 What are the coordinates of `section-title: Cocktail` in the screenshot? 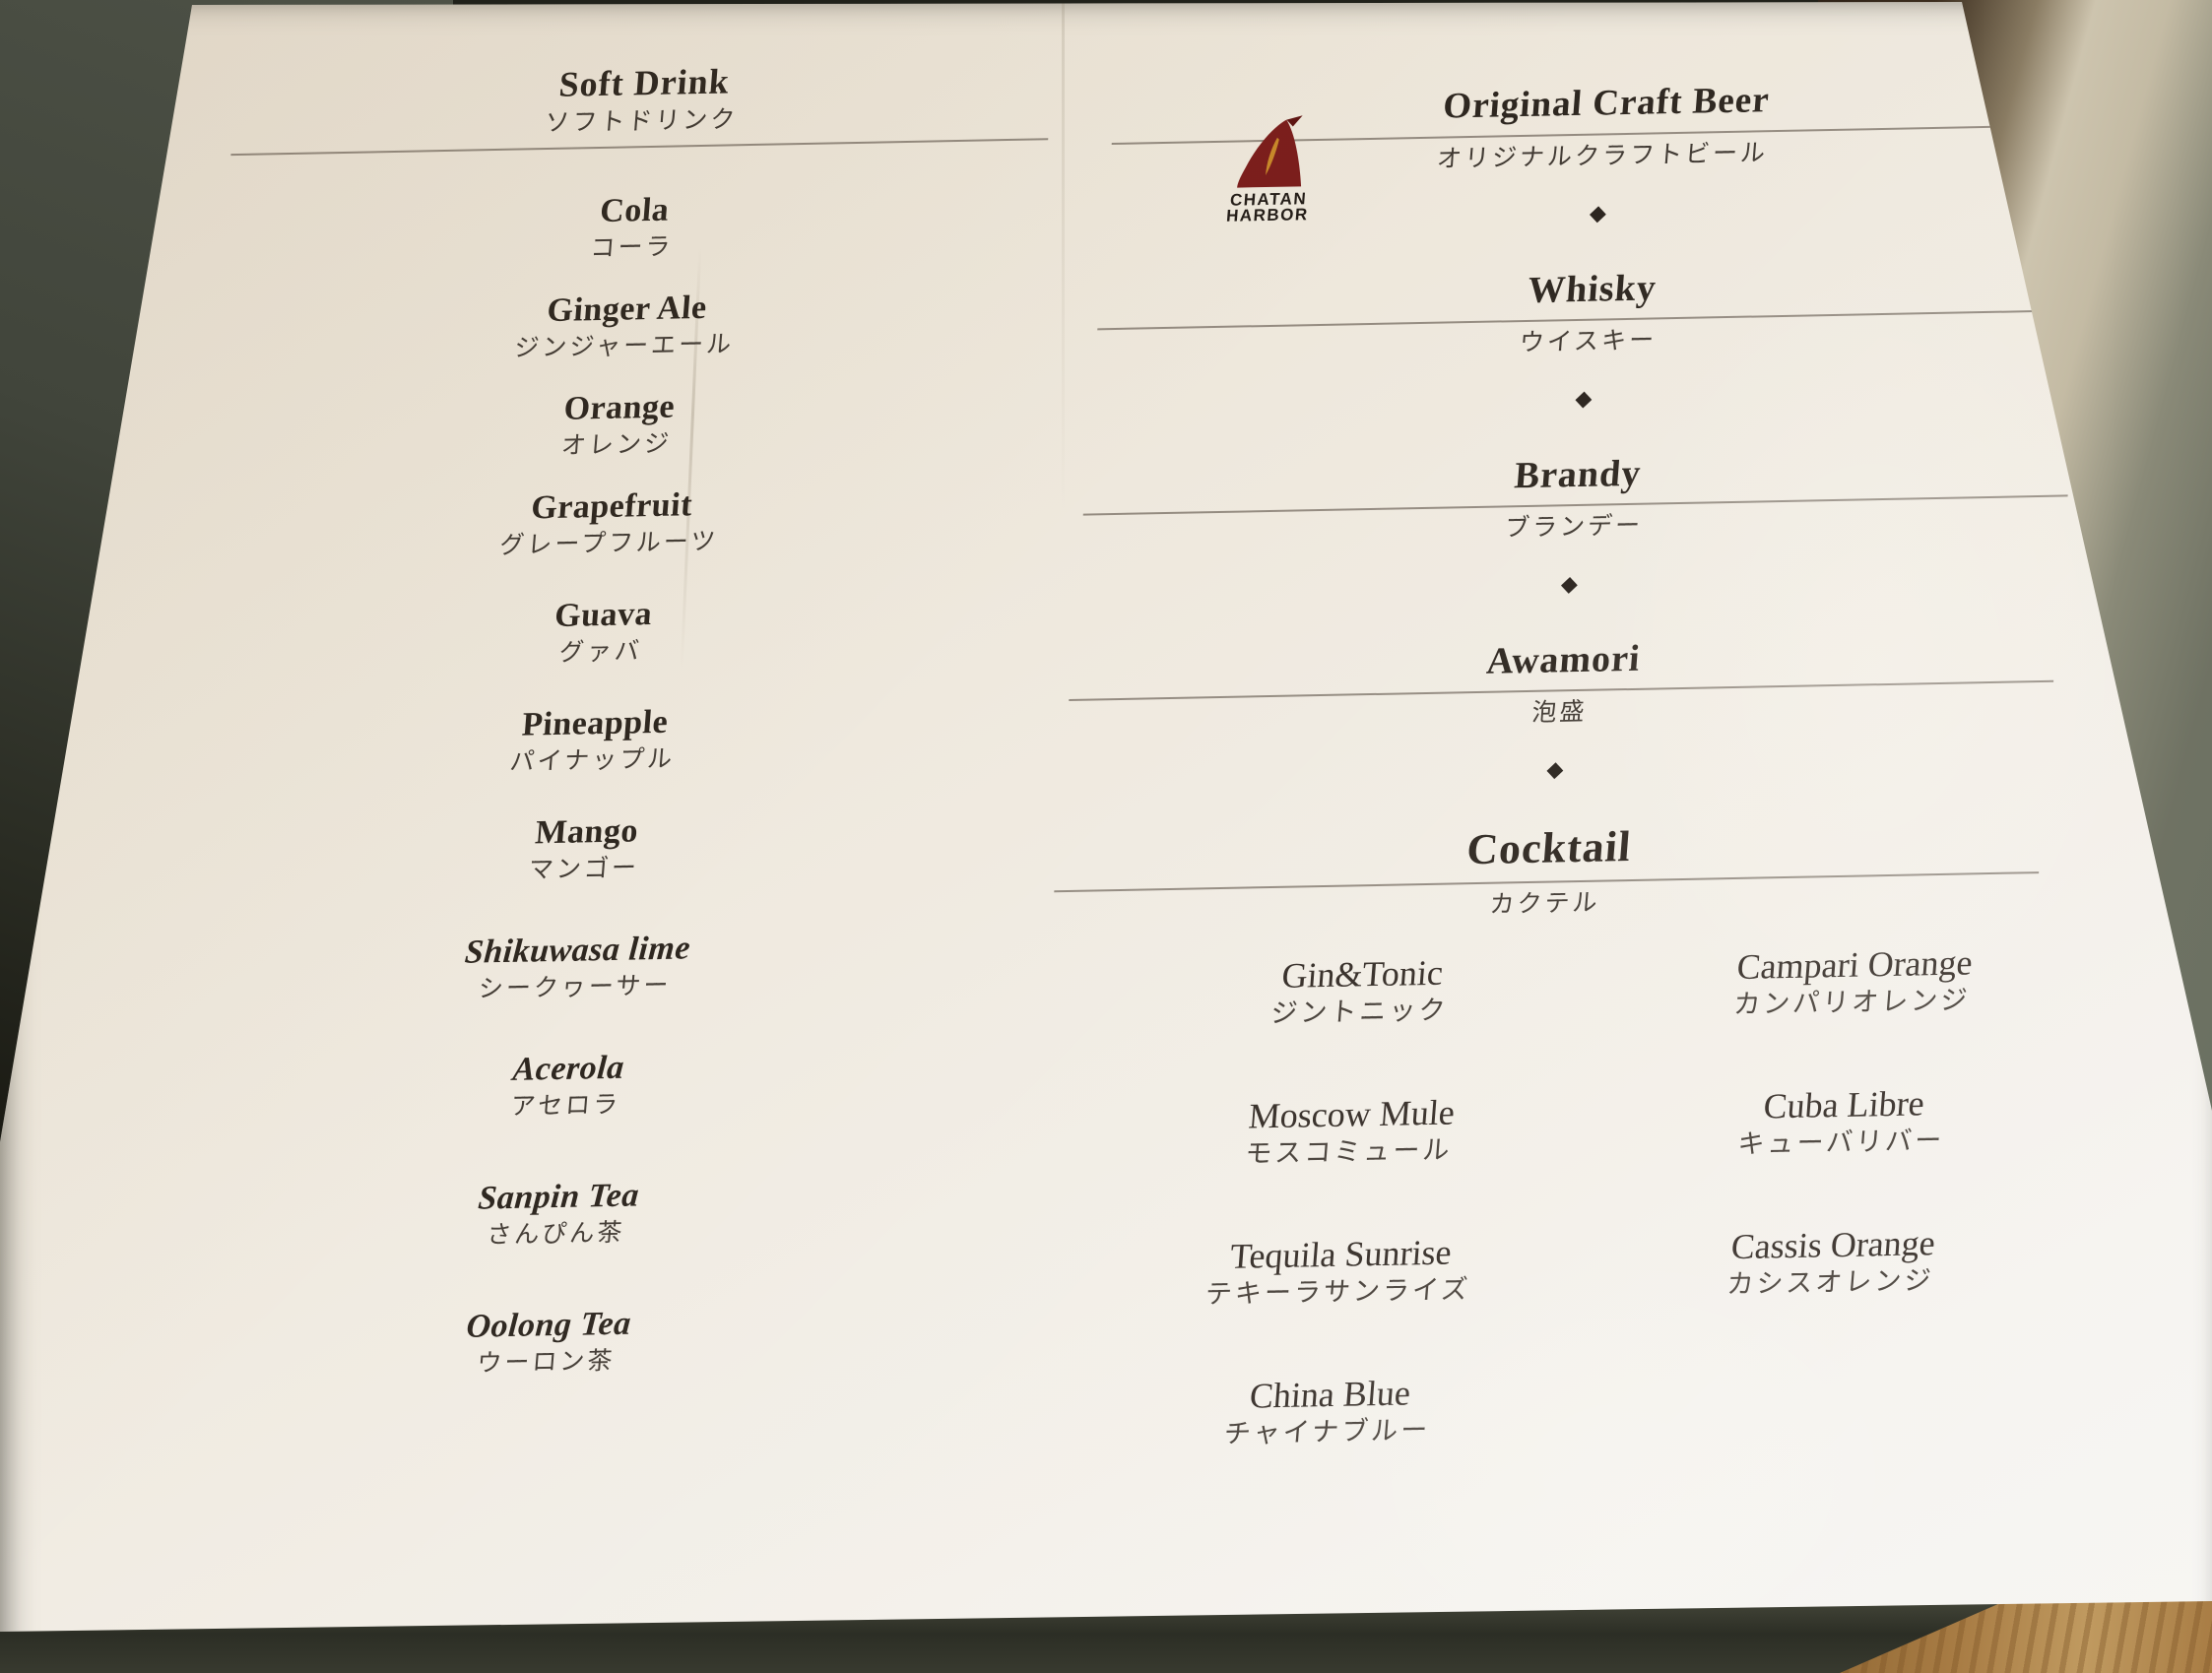 It's located at (1549, 847).